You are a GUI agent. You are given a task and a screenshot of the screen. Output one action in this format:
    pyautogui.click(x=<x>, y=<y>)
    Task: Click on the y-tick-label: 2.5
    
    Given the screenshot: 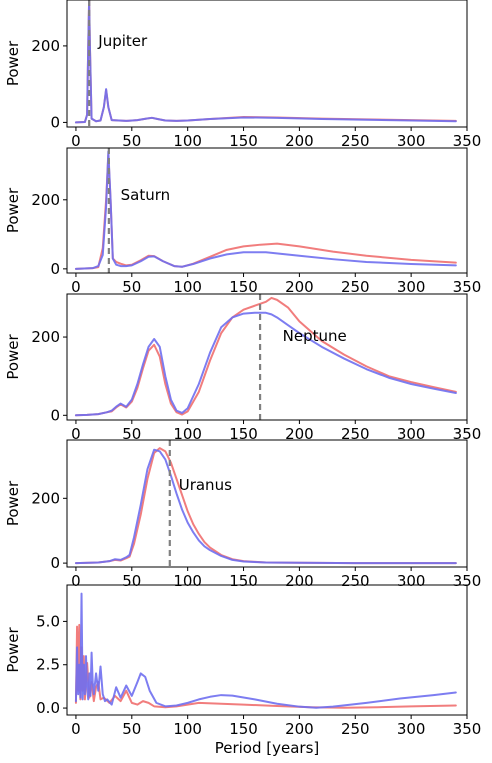 What is the action you would take?
    pyautogui.click(x=48, y=665)
    